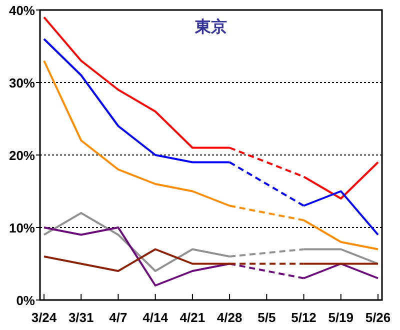 The height and width of the screenshot is (330, 400). Describe the element at coordinates (303, 317) in the screenshot. I see `x-tick-label: 5/12` at that location.